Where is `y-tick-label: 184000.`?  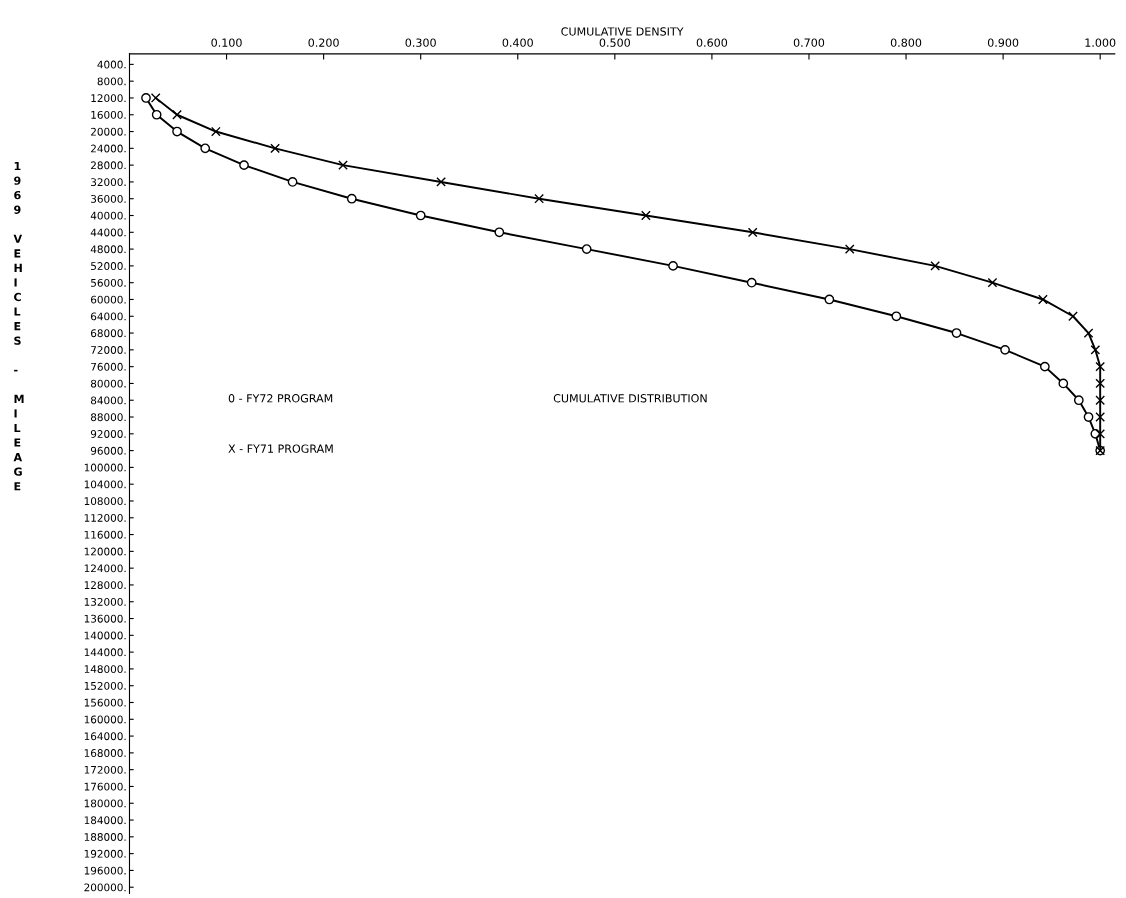 y-tick-label: 184000. is located at coordinates (105, 820).